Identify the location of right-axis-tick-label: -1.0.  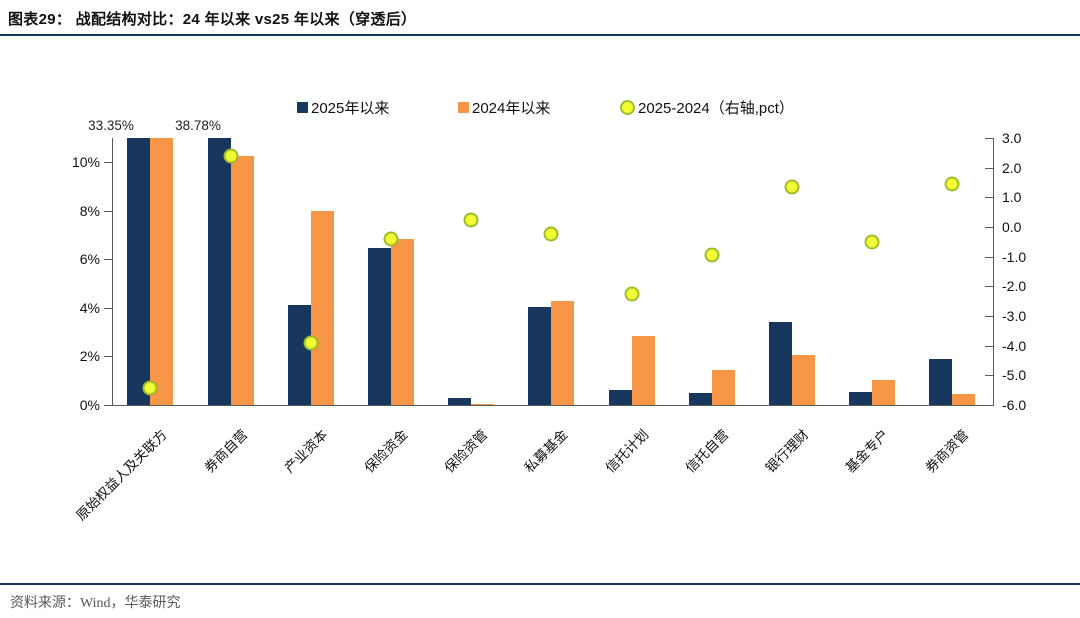
(1014, 256).